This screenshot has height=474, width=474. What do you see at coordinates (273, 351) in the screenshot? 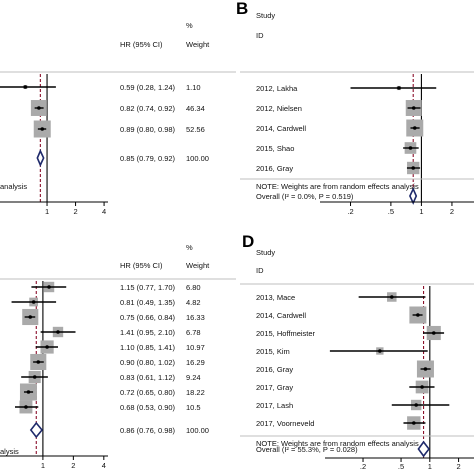
I see `study-name: 2015, Kim` at bounding box center [273, 351].